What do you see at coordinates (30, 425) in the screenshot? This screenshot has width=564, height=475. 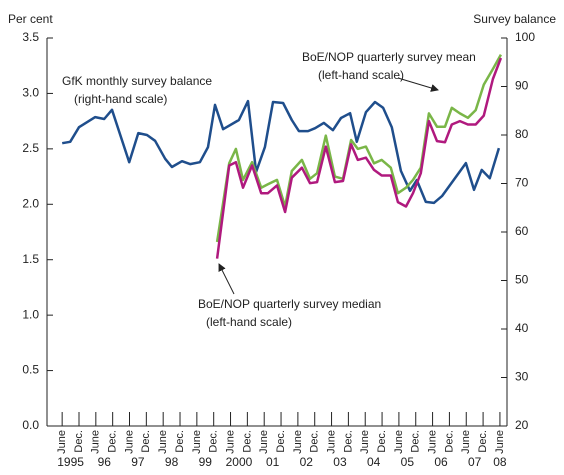 I see `y-tick-label: 0.0` at bounding box center [30, 425].